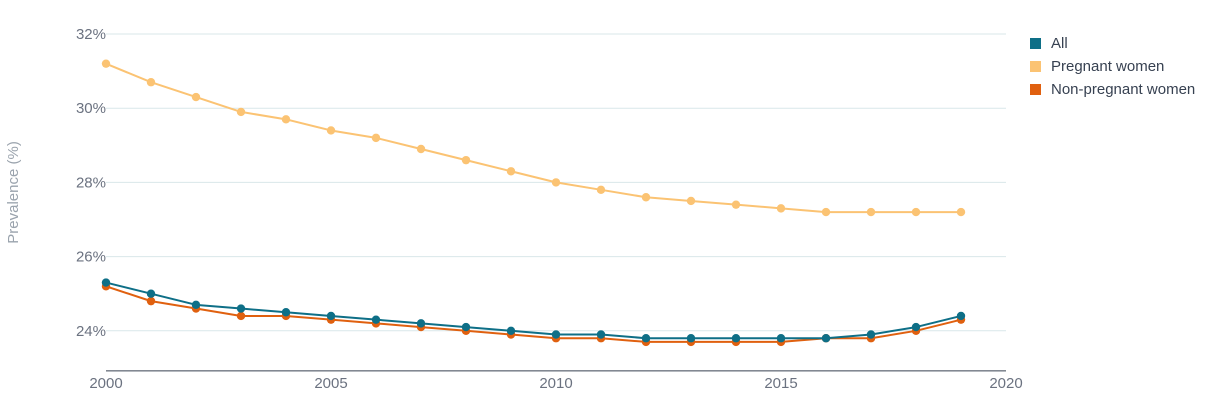  I want to click on y-axis-ticks: 24% 26% 28% 30% 32%, so click(91, 183).